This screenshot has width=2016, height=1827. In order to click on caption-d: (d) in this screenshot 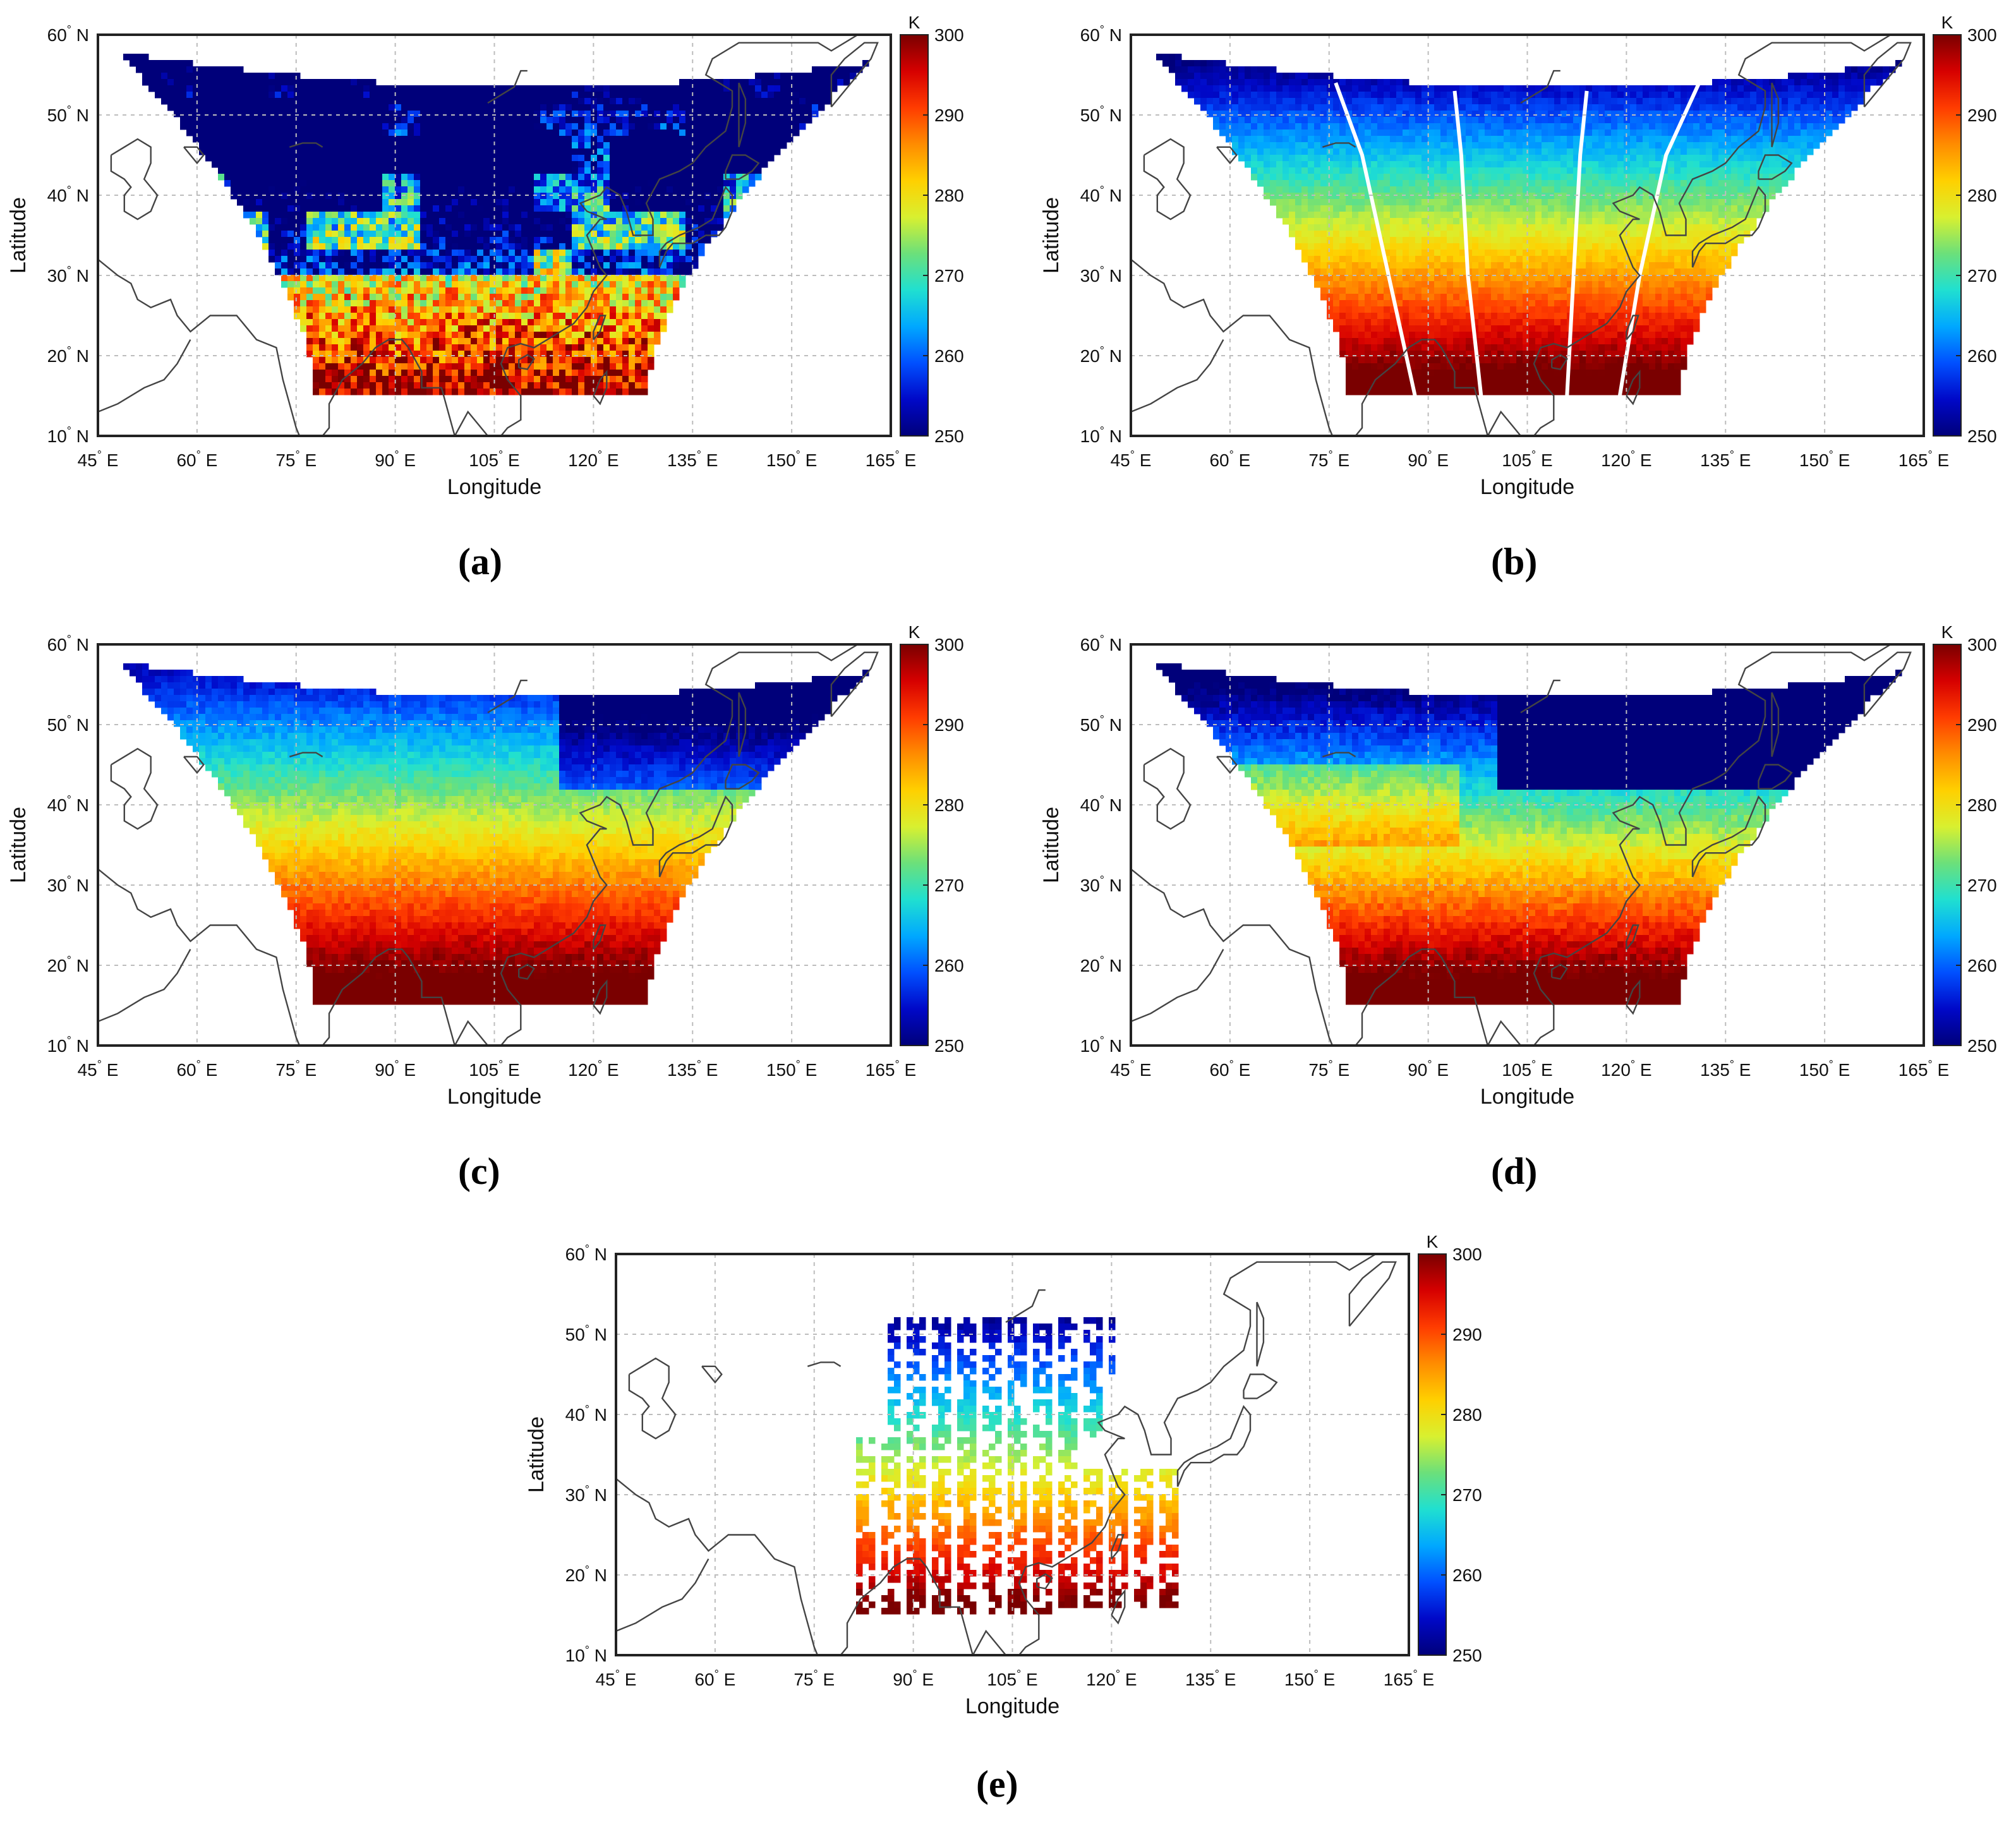, I will do `click(1514, 1171)`.